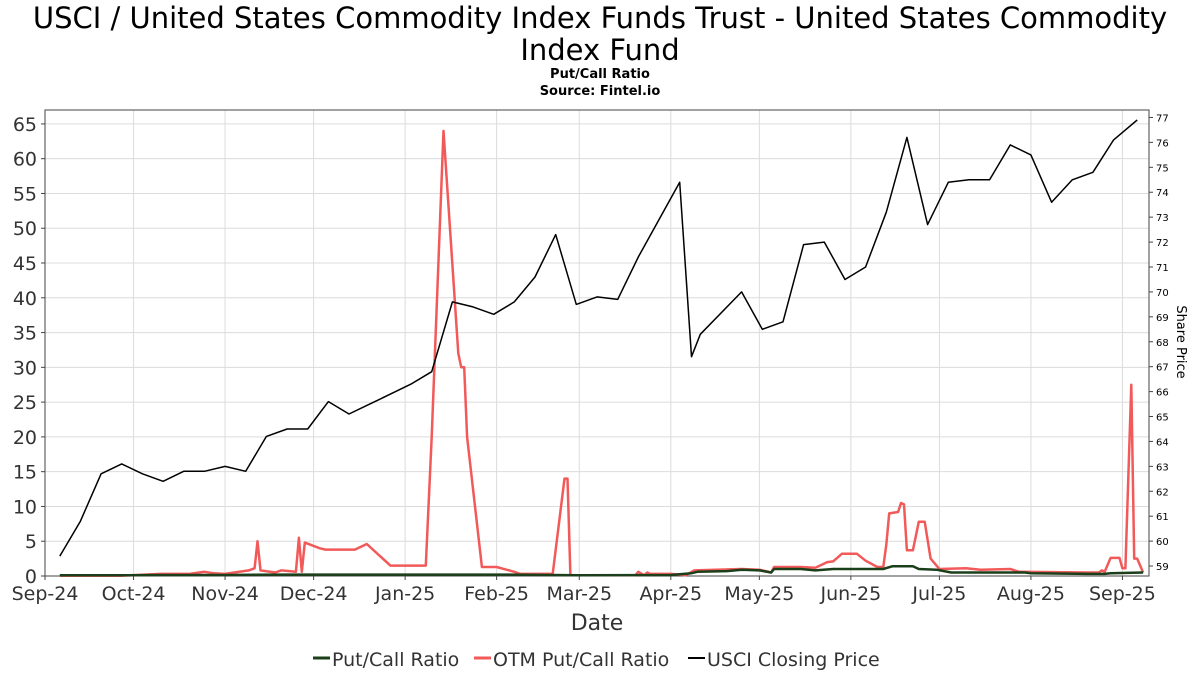  I want to click on y2-tick-label: 64, so click(1162, 442).